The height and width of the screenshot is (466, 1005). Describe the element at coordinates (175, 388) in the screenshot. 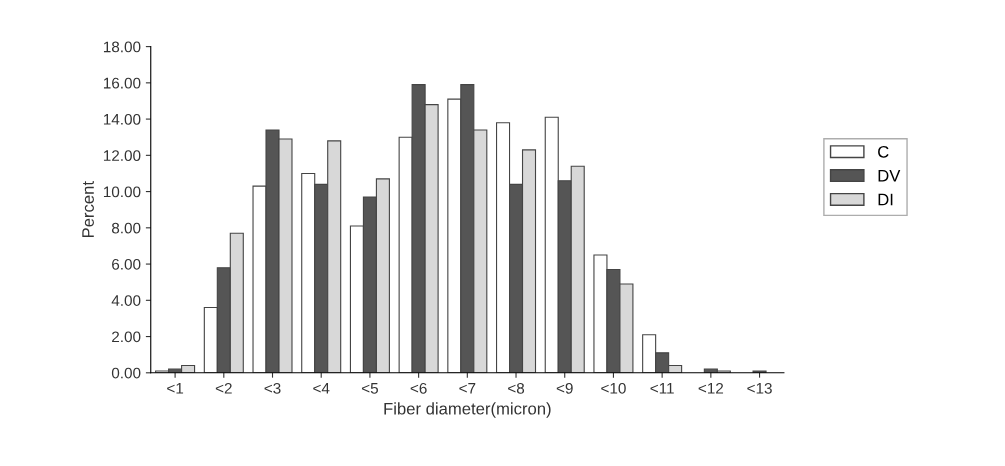

I see `x-tick-label: <1` at that location.